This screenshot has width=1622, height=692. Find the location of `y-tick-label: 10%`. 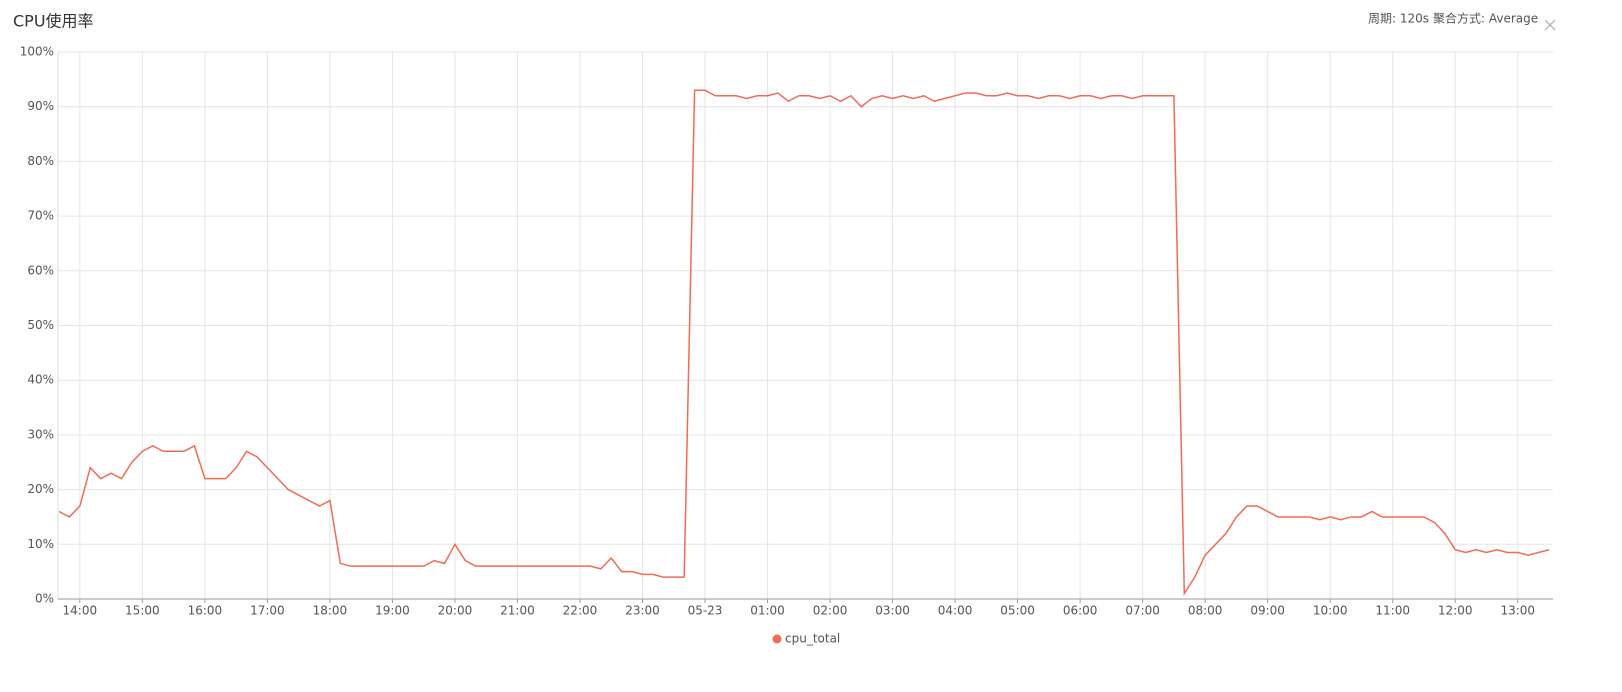

y-tick-label: 10% is located at coordinates (40, 544).